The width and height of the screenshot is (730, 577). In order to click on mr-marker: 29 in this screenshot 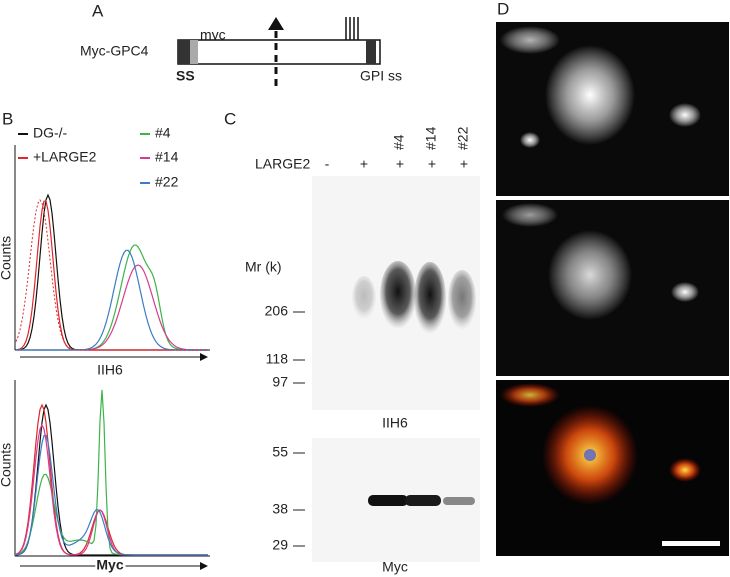, I will do `click(280, 545)`.